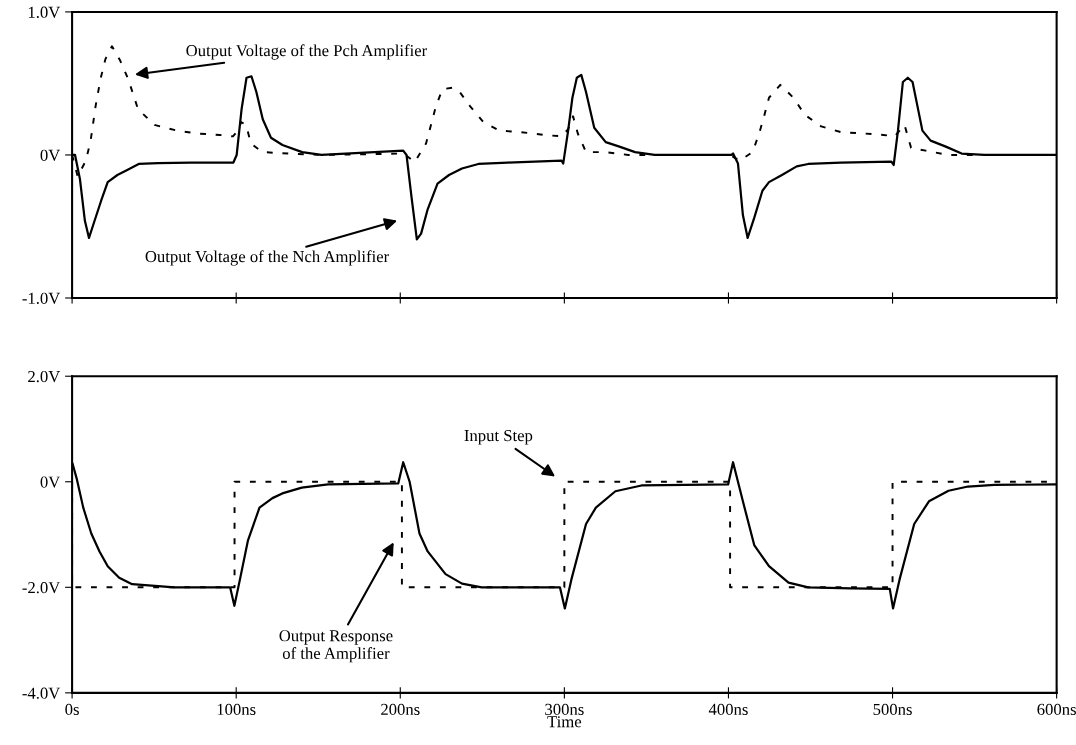  Describe the element at coordinates (44, 376) in the screenshot. I see `y-tick-label: 2.0V` at that location.